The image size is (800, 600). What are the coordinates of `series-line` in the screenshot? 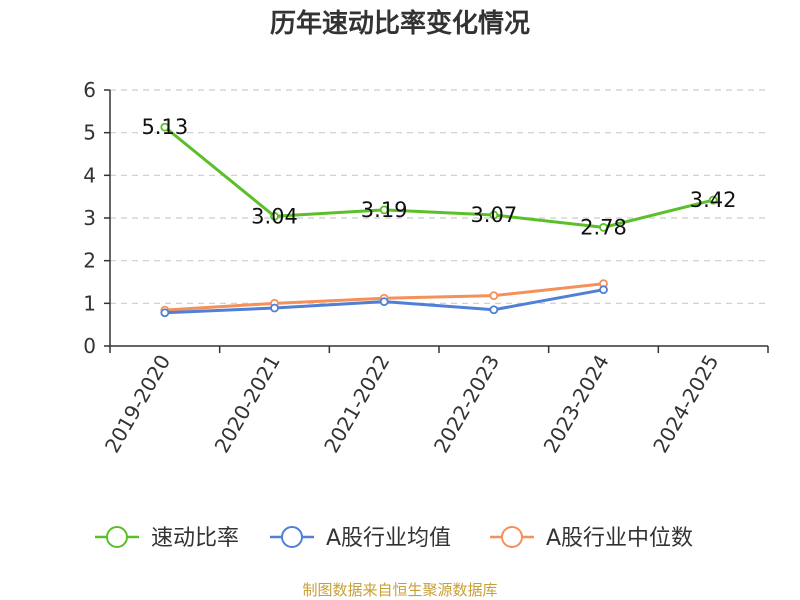 It's located at (438, 177).